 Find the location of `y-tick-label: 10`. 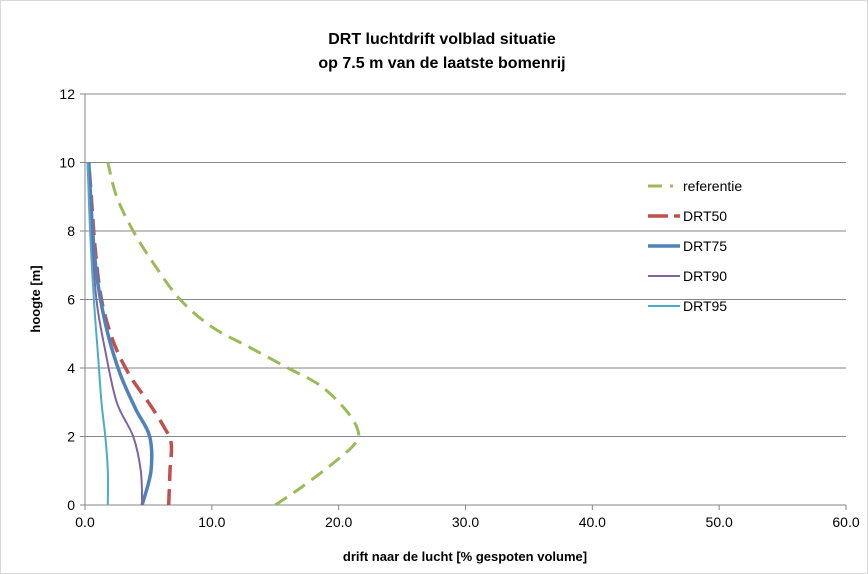

y-tick-label: 10 is located at coordinates (67, 163).